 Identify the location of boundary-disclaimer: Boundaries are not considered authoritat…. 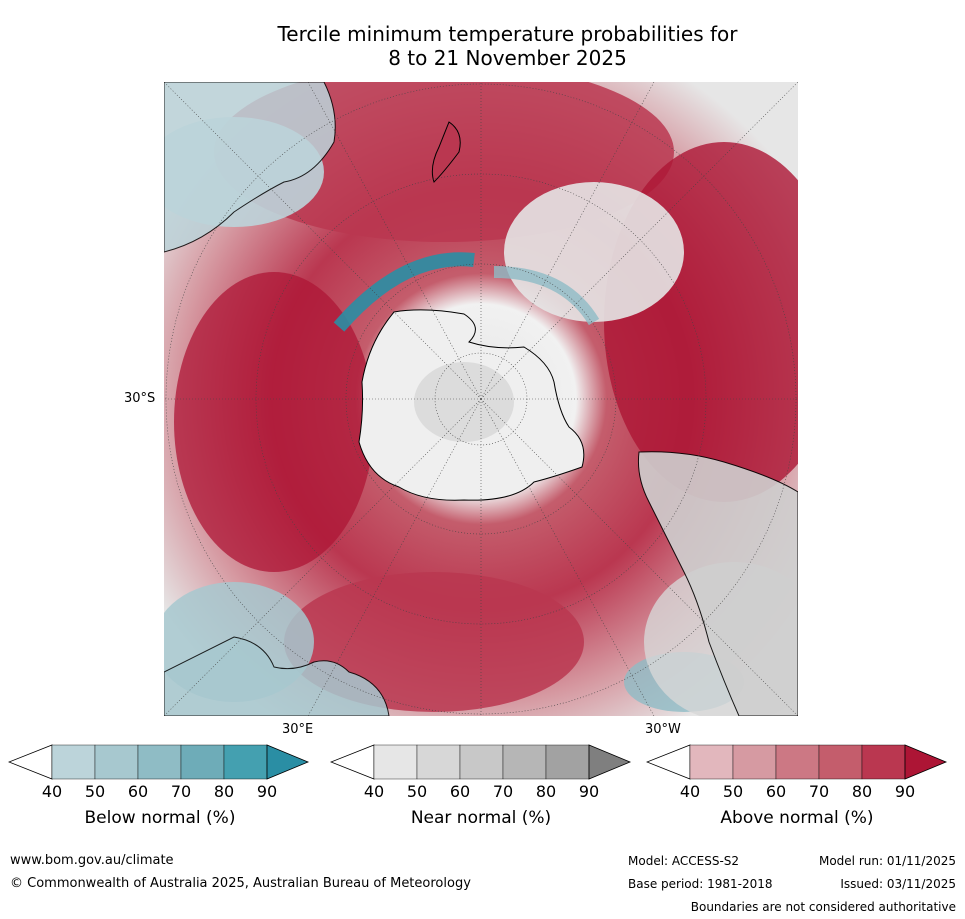
(823, 907).